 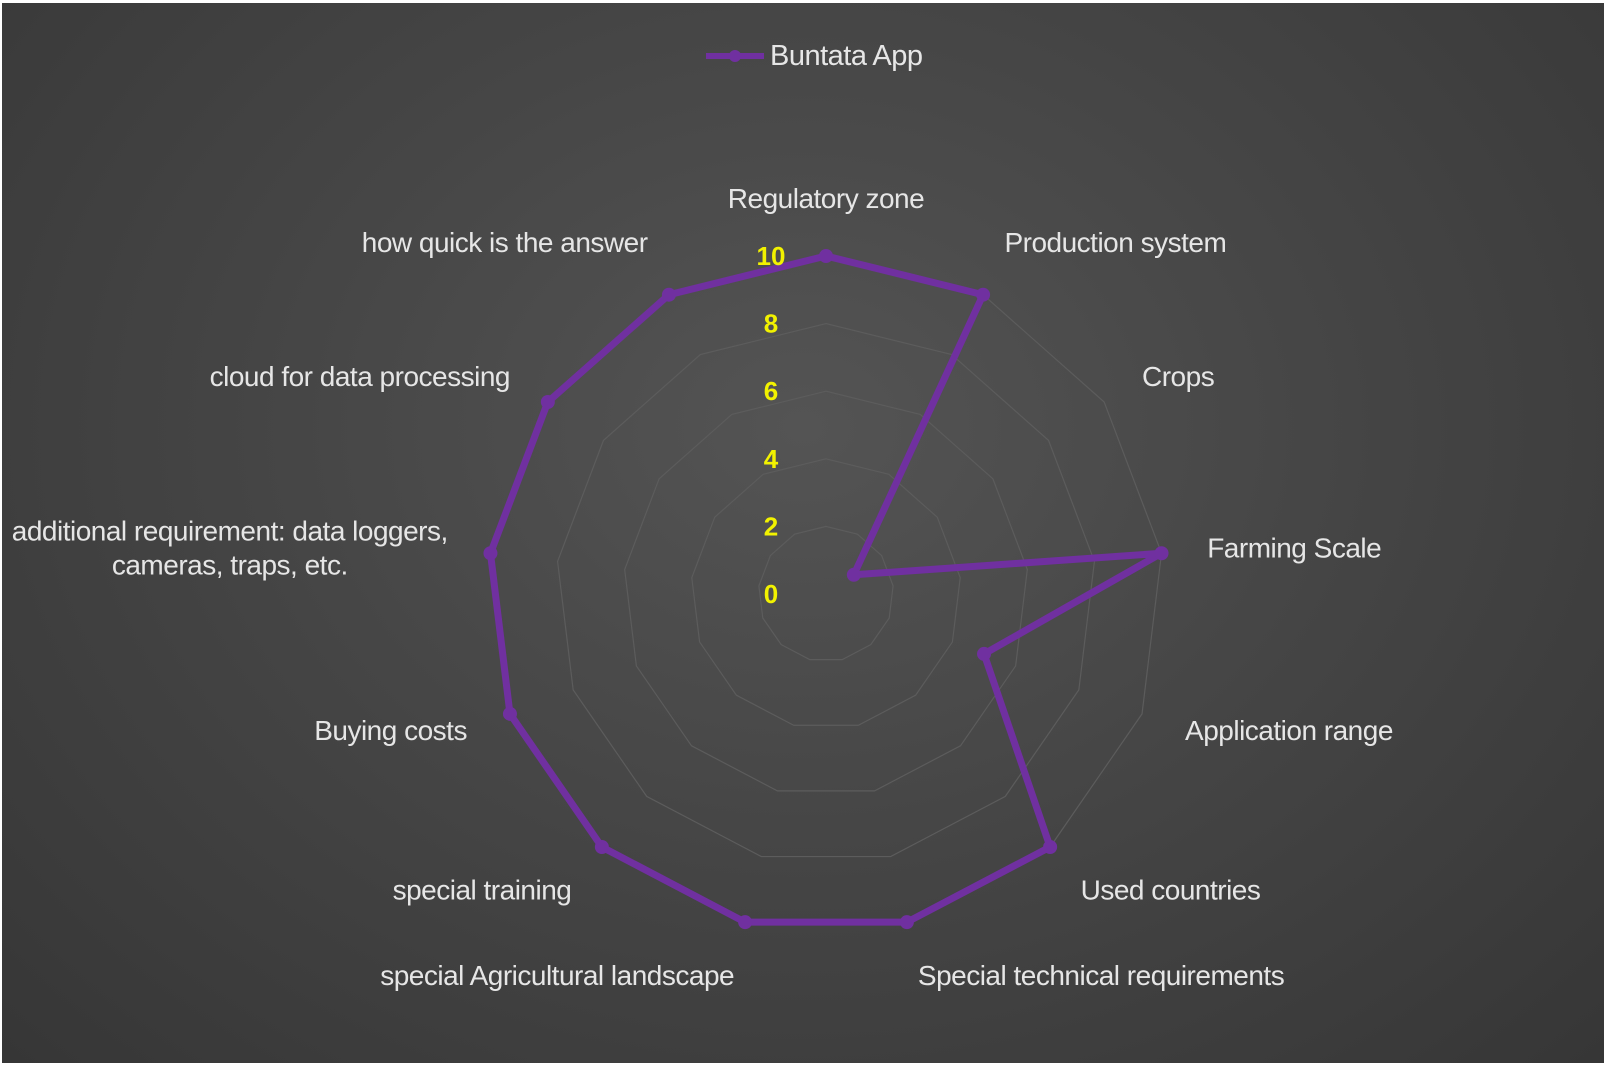 What do you see at coordinates (230, 565) in the screenshot?
I see `category-label-line: cameras, traps, etc.` at bounding box center [230, 565].